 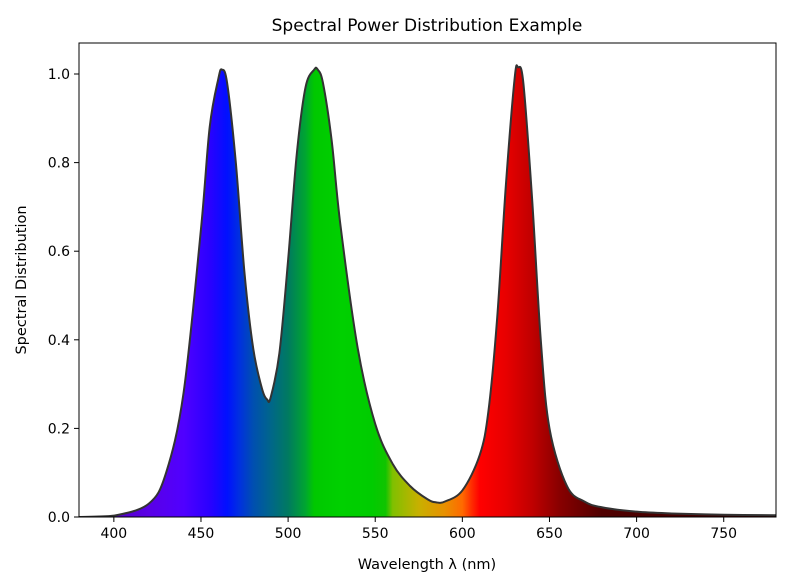 I want to click on x-tick-label: 700, so click(x=636, y=534).